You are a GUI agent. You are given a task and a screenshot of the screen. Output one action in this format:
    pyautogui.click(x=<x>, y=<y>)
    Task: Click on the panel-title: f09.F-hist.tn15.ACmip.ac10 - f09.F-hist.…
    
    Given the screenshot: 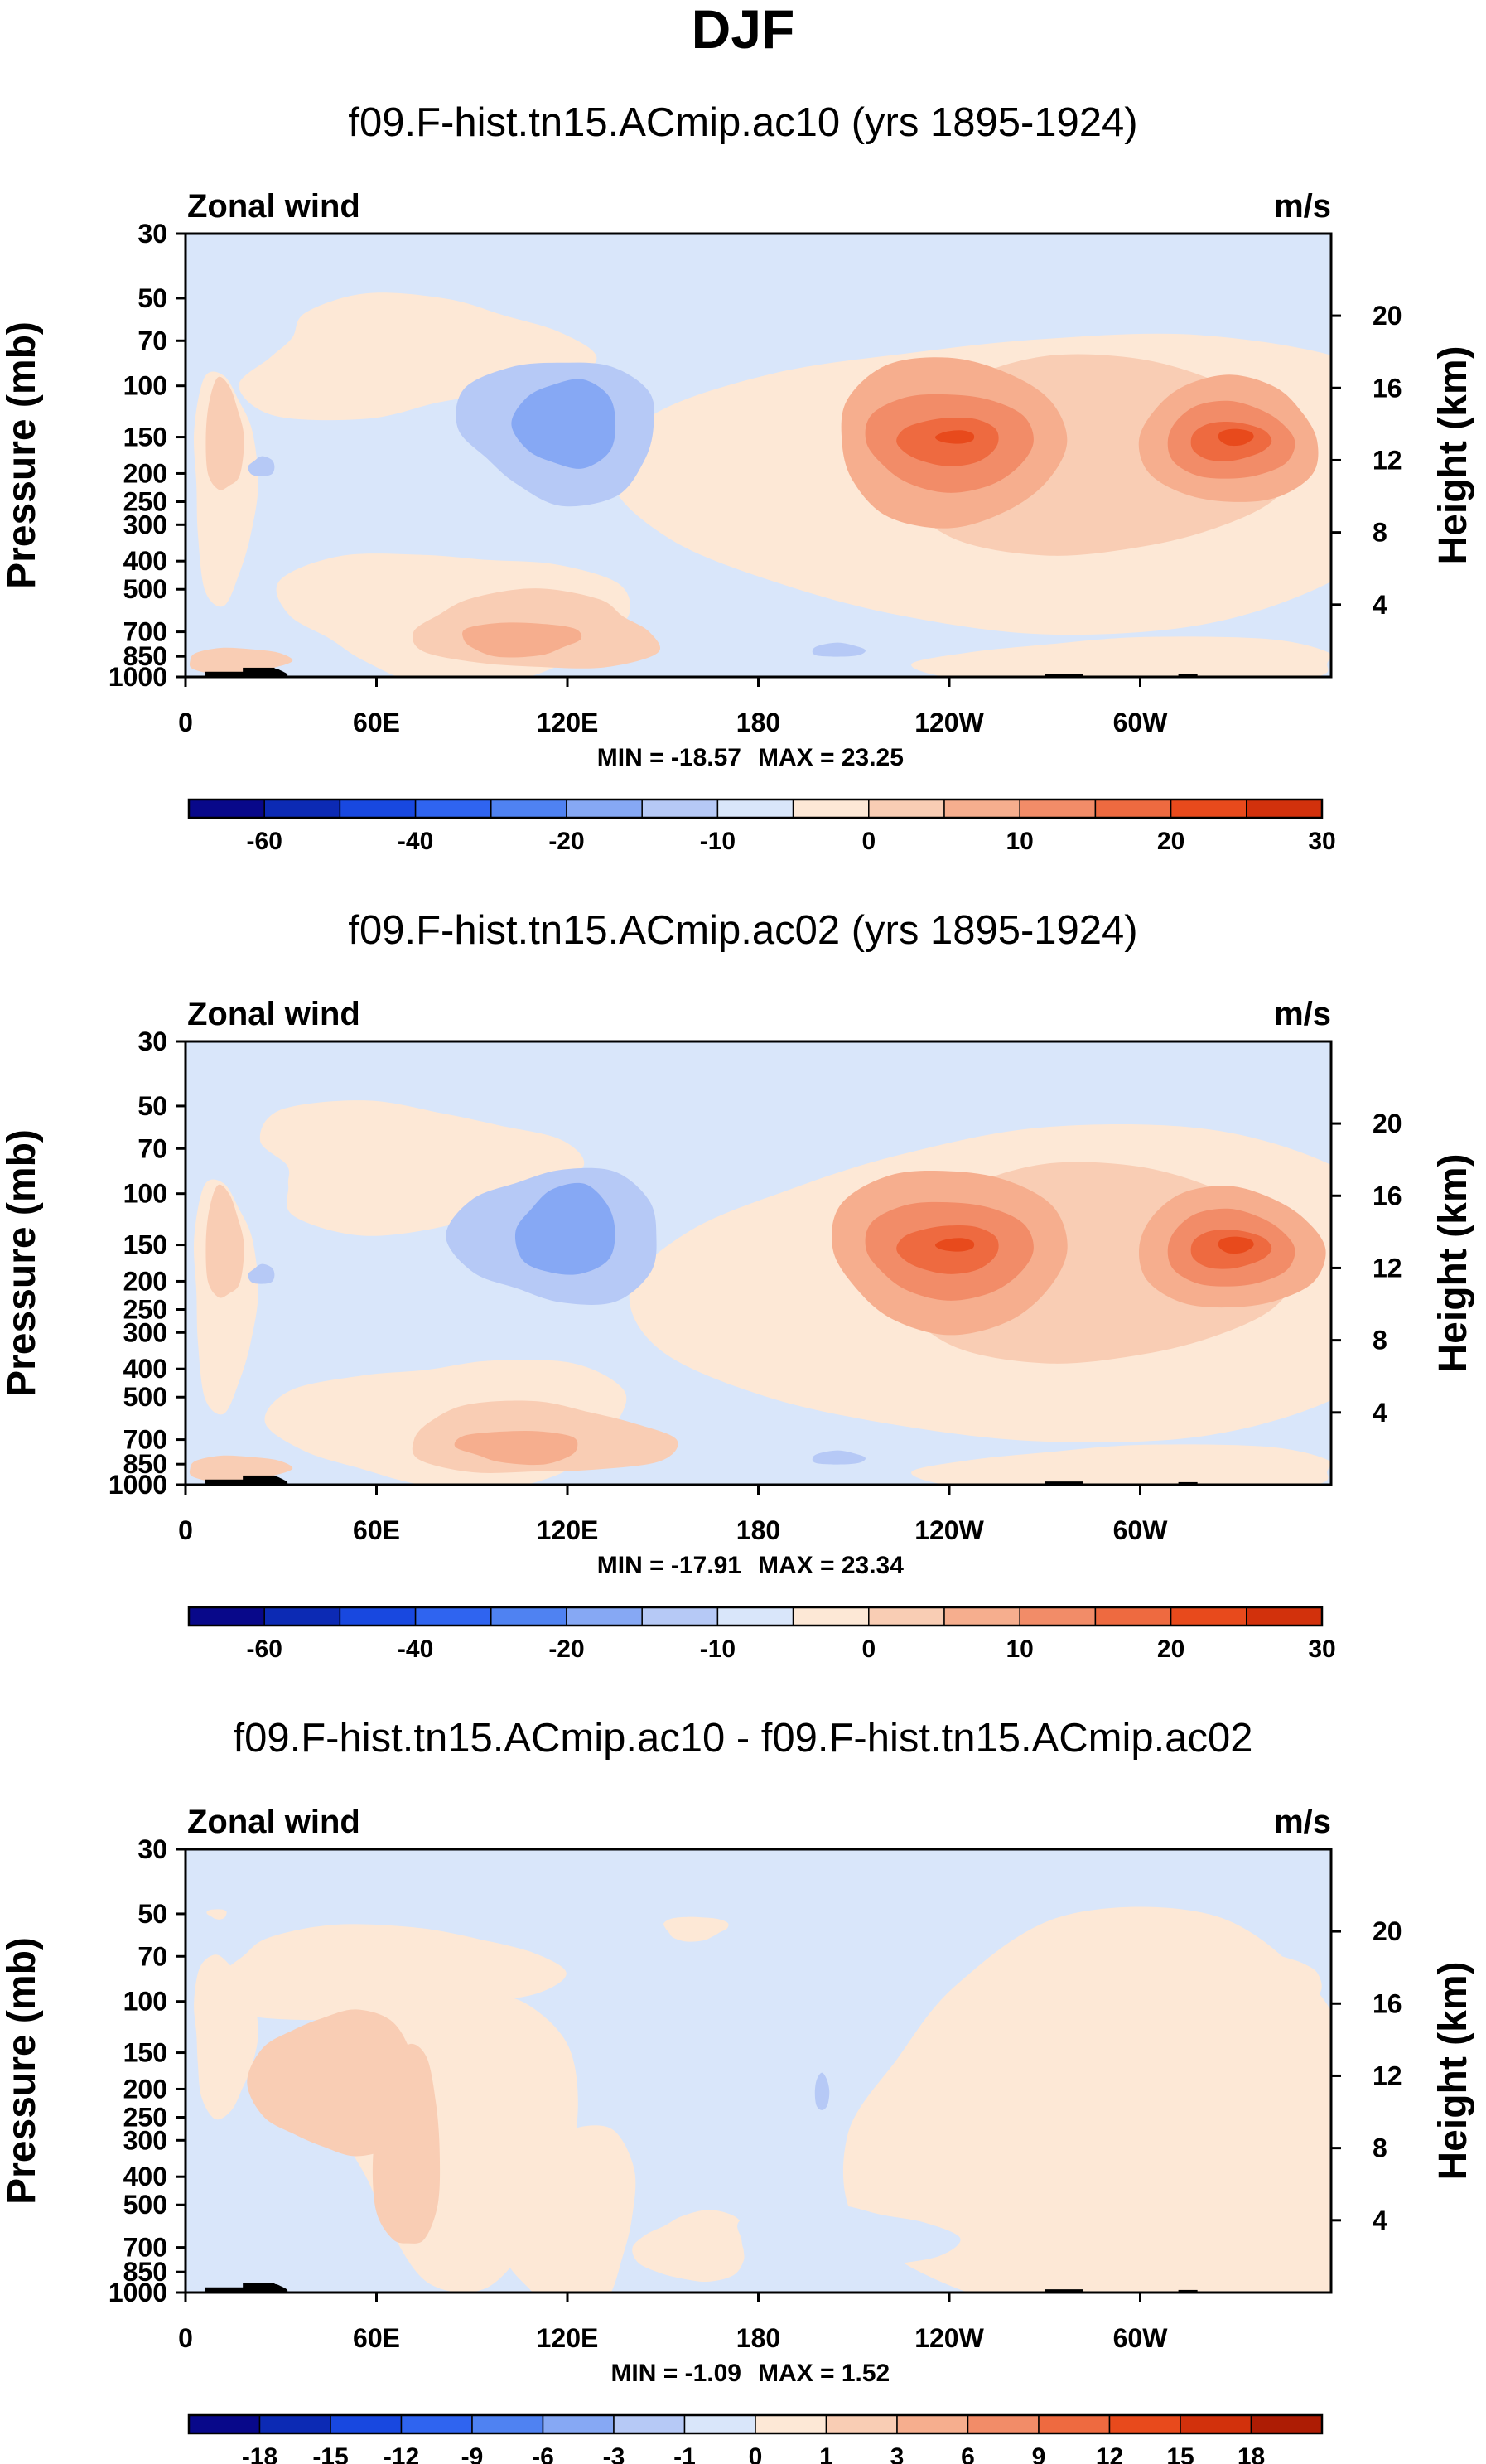 What is the action you would take?
    pyautogui.click(x=743, y=1738)
    